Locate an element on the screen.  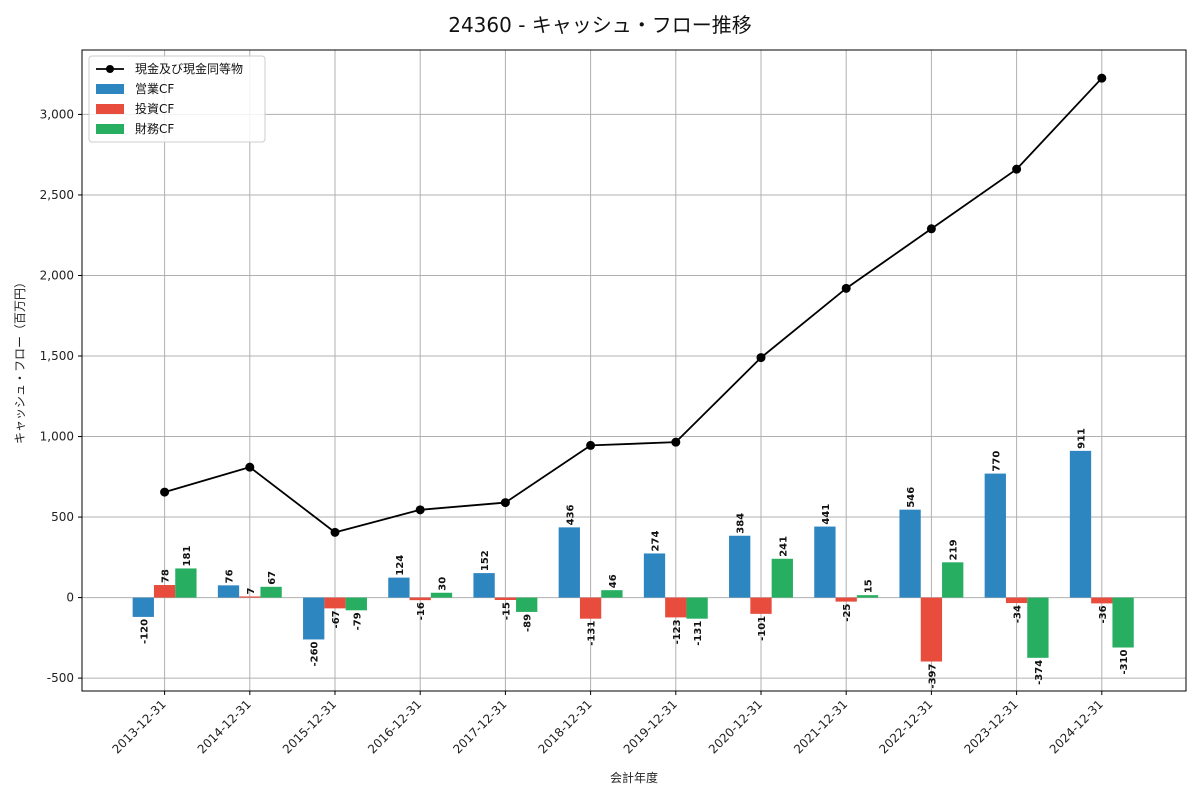
bar-value-label: -16 is located at coordinates (421, 611).